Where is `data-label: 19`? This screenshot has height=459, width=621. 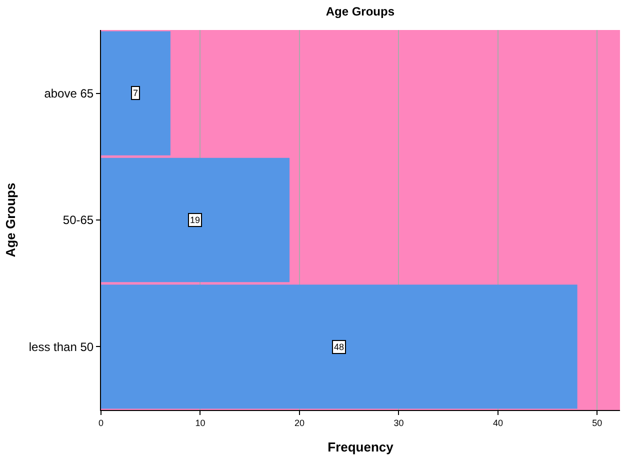 data-label: 19 is located at coordinates (195, 220).